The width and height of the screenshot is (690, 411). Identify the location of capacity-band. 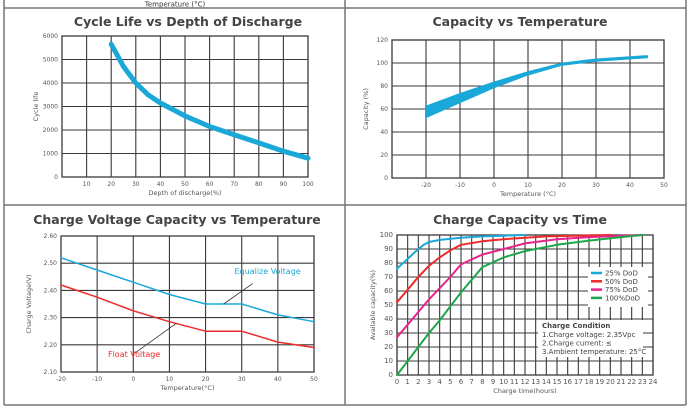
(536, 87).